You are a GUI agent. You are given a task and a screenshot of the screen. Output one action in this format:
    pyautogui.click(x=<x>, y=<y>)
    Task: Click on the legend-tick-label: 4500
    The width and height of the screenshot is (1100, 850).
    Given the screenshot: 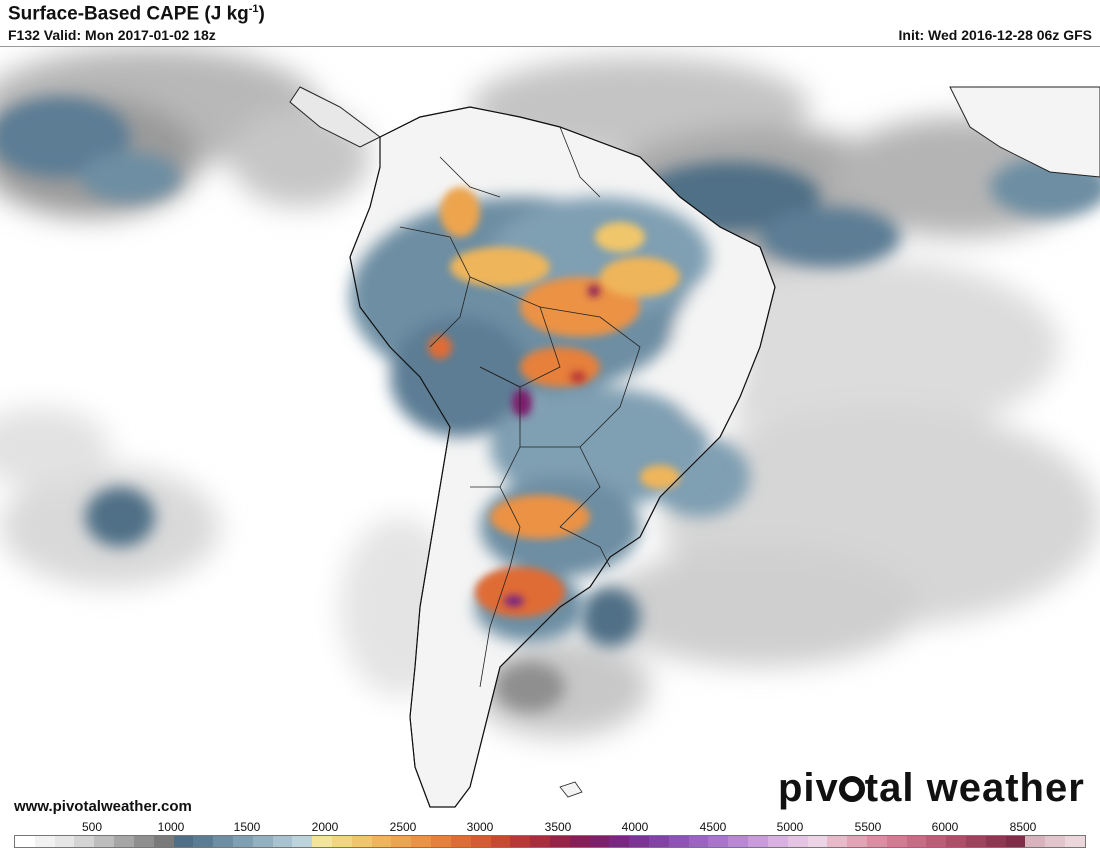 What is the action you would take?
    pyautogui.click(x=713, y=827)
    